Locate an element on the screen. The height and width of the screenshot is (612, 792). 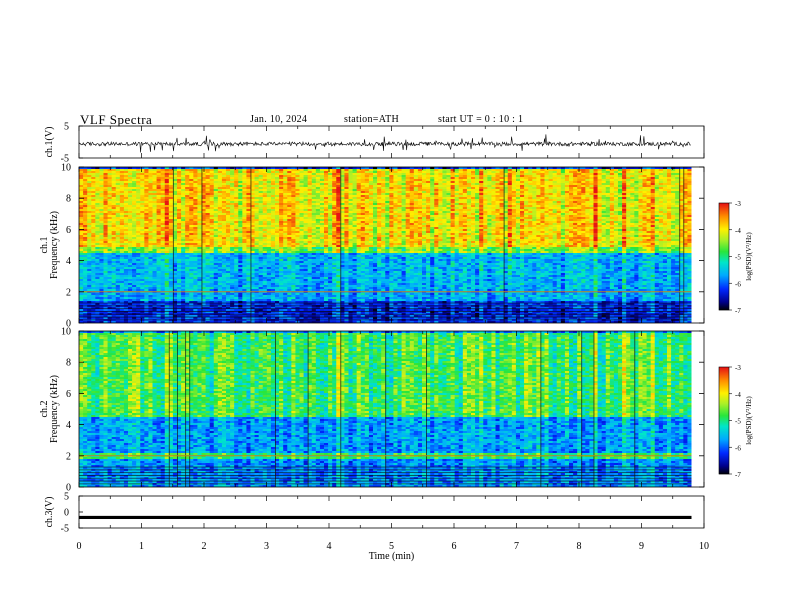
ch1-waveform is located at coordinates (384, 143).